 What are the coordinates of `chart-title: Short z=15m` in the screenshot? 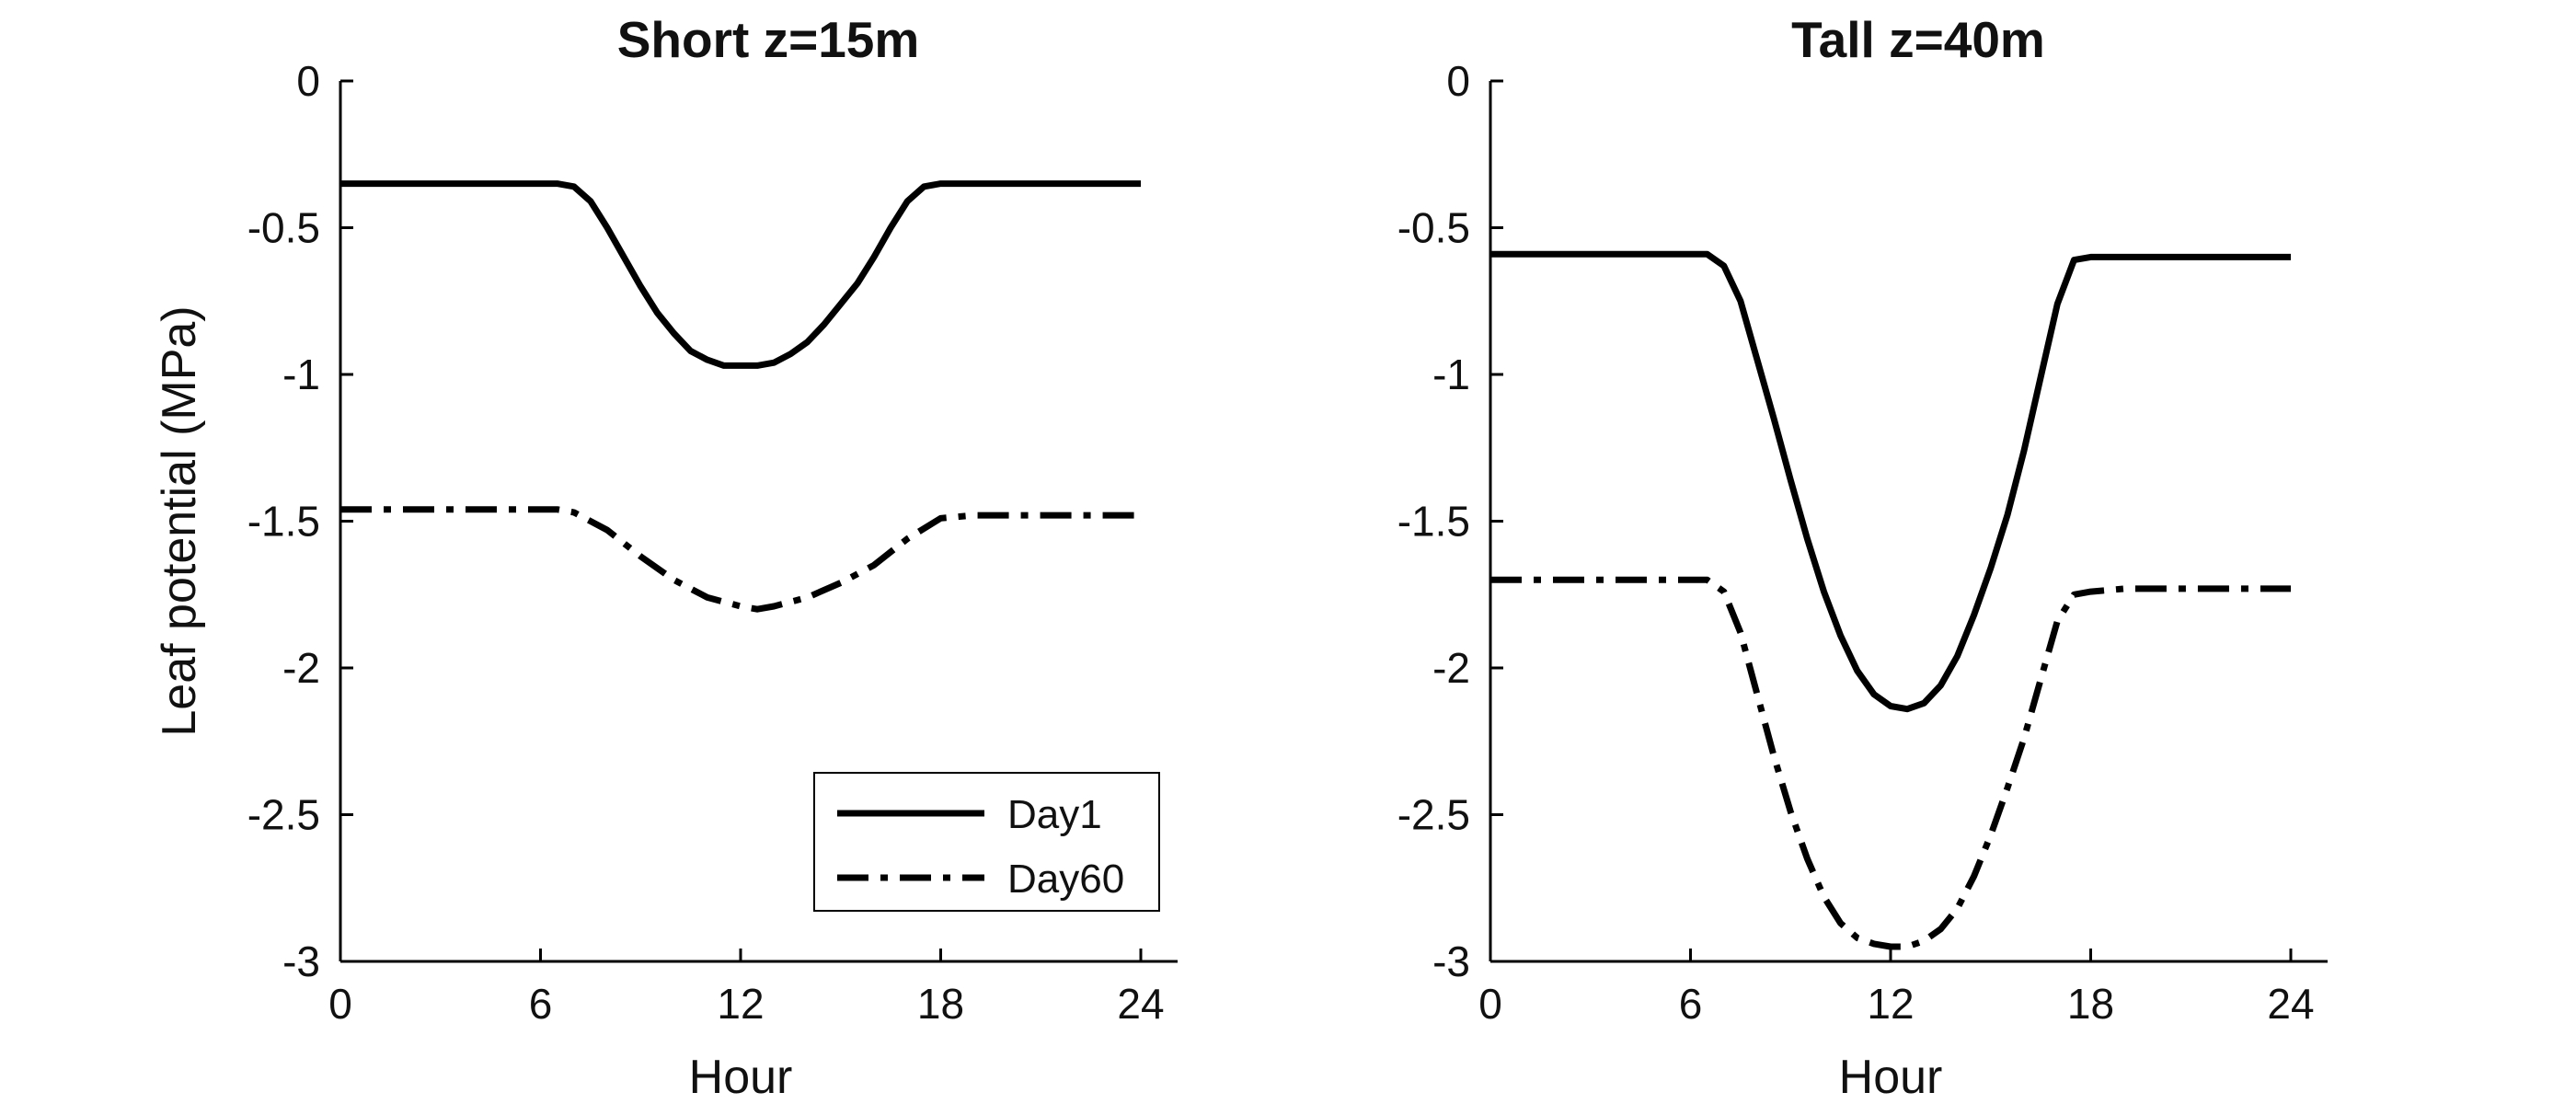 It's located at (768, 39).